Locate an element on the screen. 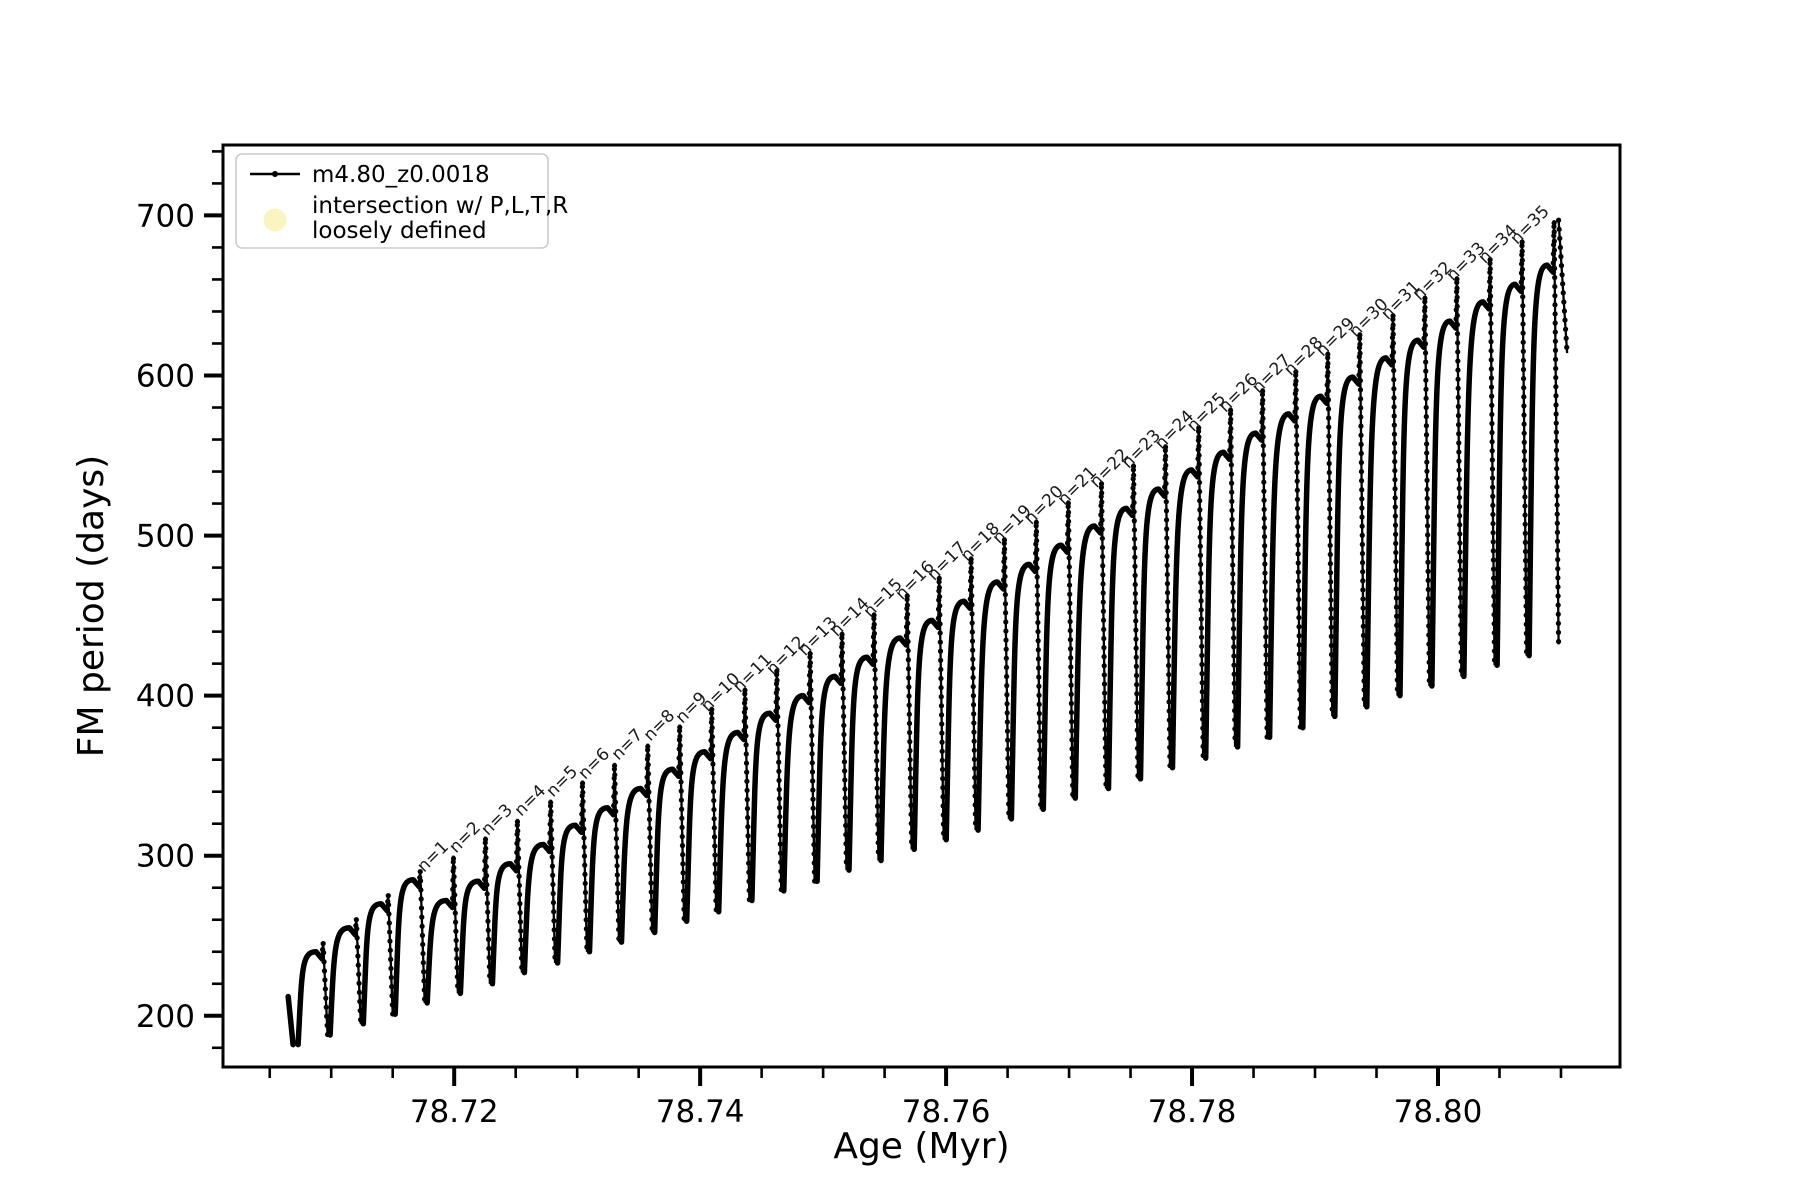  x-tick-label: 78.78 is located at coordinates (1192, 1112).